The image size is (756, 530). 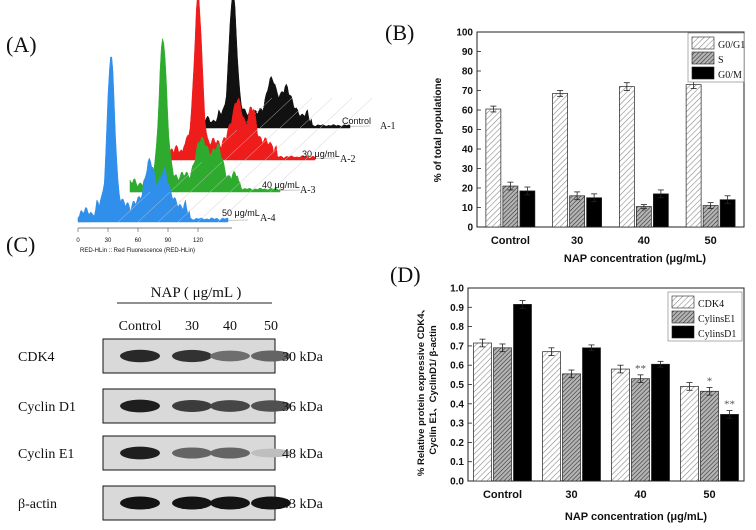 I want to click on trace-code: A-1, so click(x=388, y=126).